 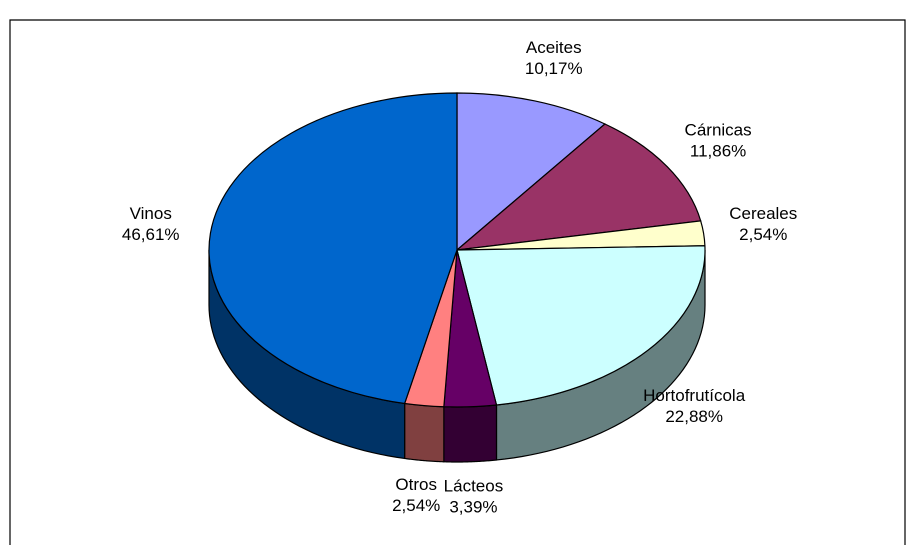 I want to click on category-label: Otros, so click(x=416, y=484).